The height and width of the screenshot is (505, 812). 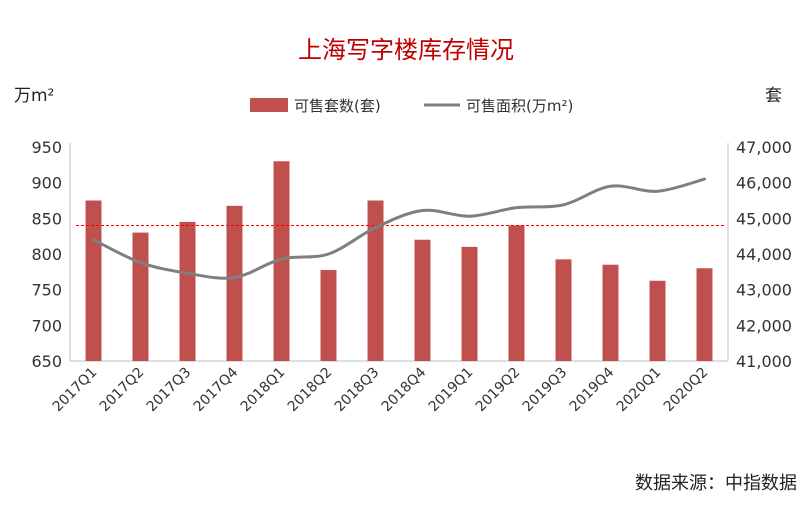 I want to click on right-axis-unit: 套, so click(x=773, y=96).